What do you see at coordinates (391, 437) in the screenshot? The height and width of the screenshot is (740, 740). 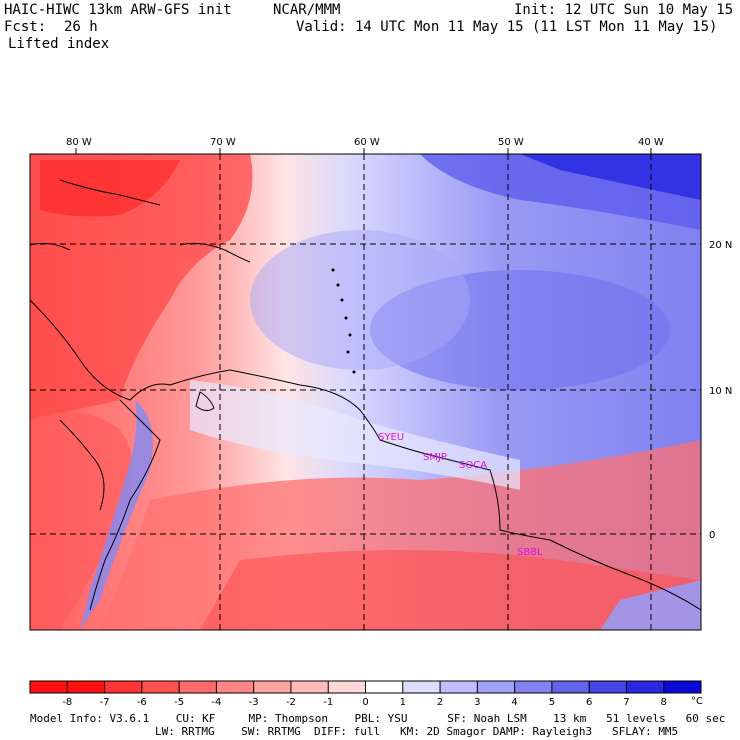 I see `station-label: SYEU` at bounding box center [391, 437].